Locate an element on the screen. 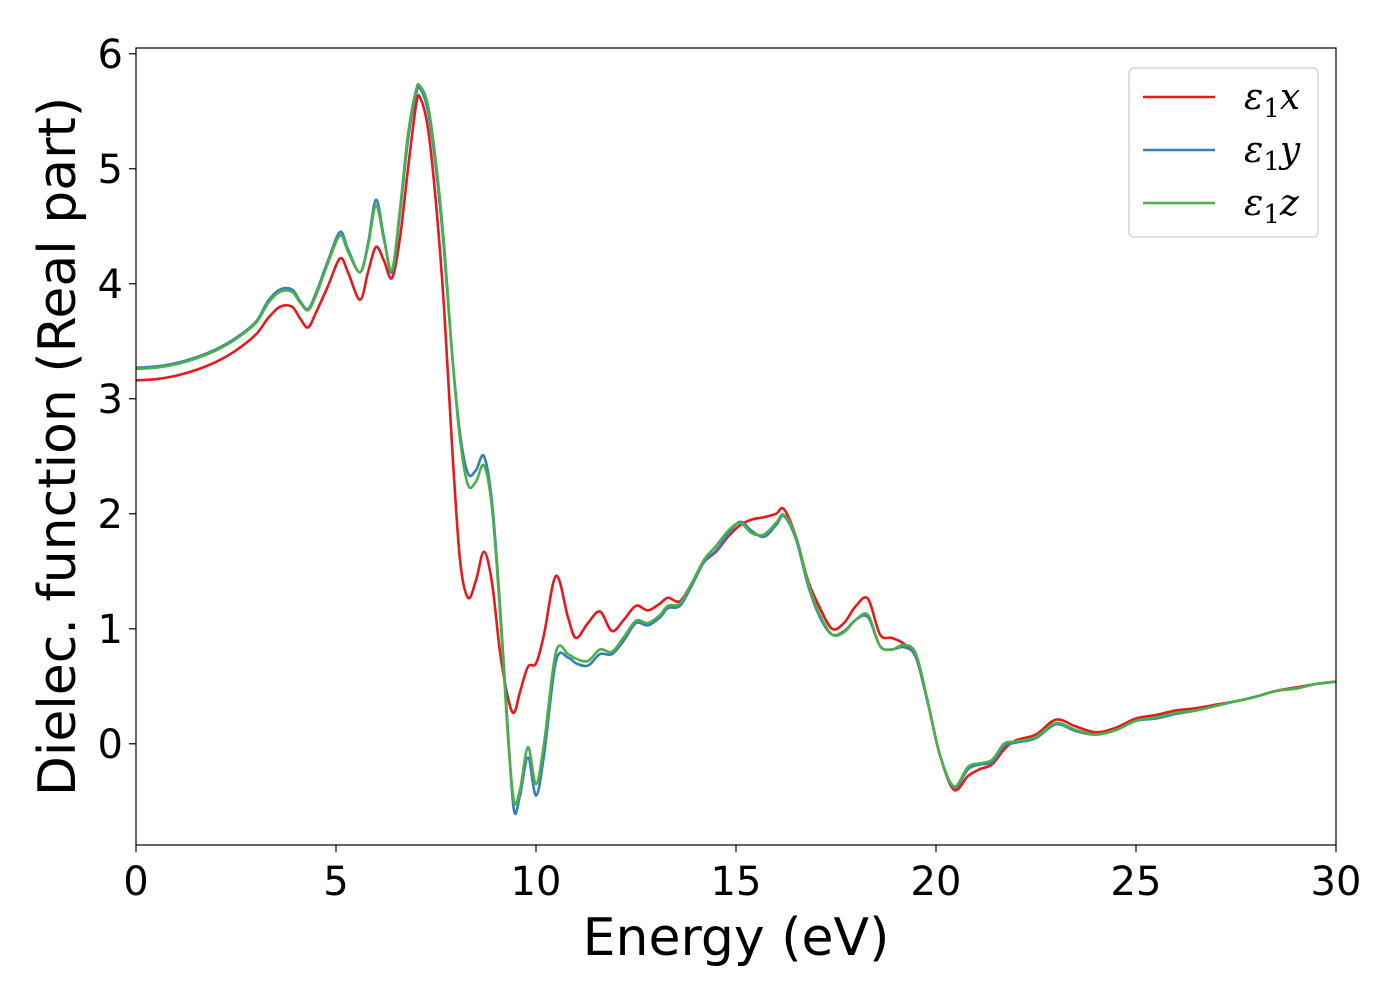 The image size is (1400, 1000). y-tick-label: 6 is located at coordinates (110, 55).